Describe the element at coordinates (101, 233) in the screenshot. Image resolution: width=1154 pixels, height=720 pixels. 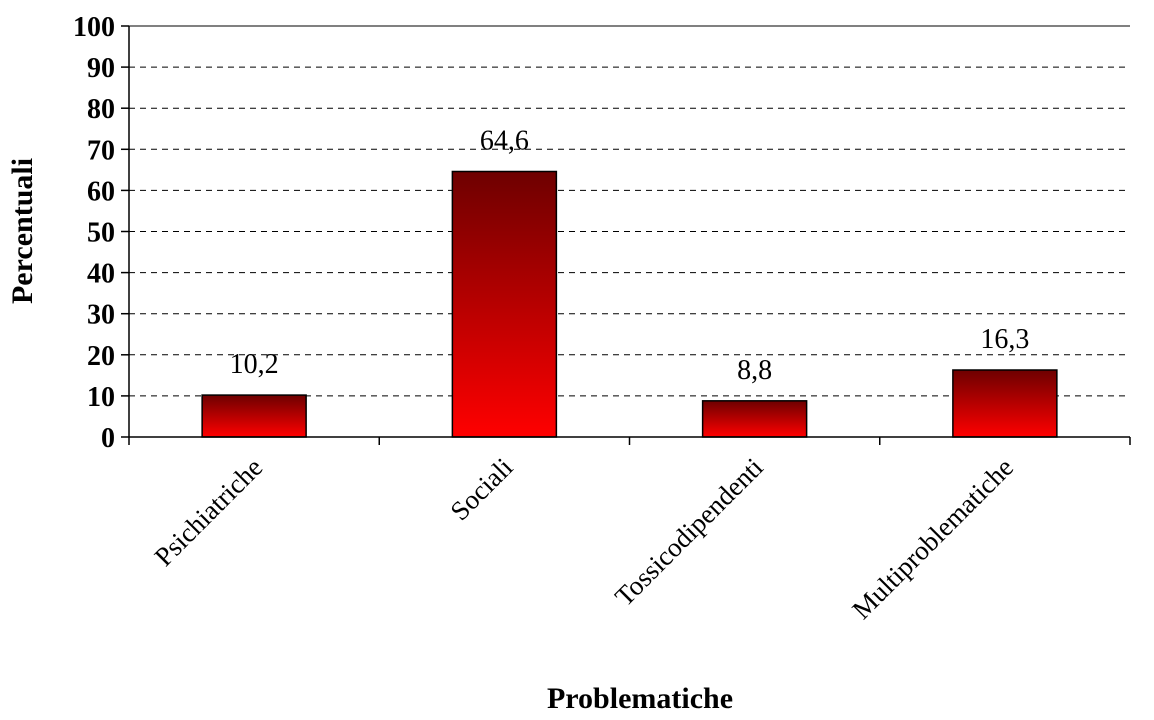
I see `y-tick-label: 50` at that location.